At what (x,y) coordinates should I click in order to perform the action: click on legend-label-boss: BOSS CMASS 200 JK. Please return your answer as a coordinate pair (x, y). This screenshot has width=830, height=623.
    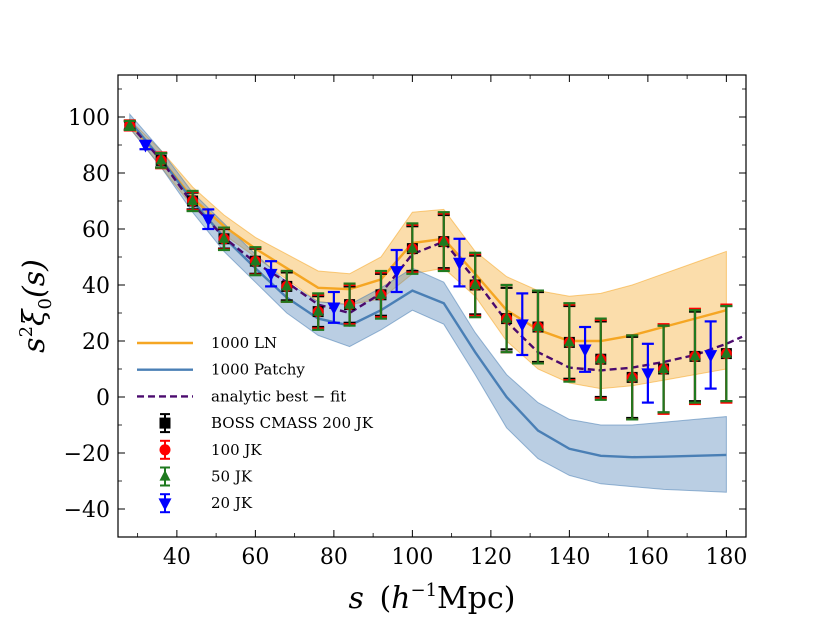
    Looking at the image, I should click on (292, 423).